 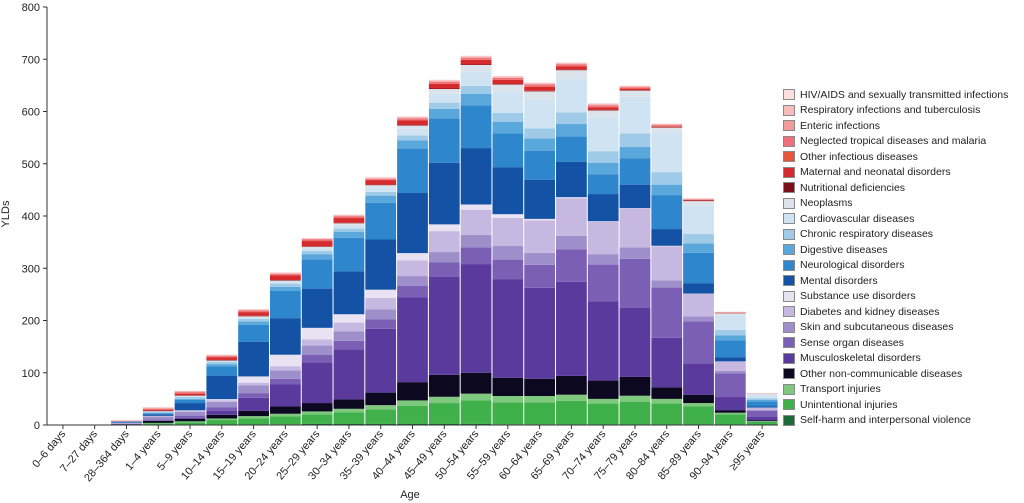 What do you see at coordinates (903, 142) in the screenshot?
I see `legend-item: Neglected tropical diseases and malaria` at bounding box center [903, 142].